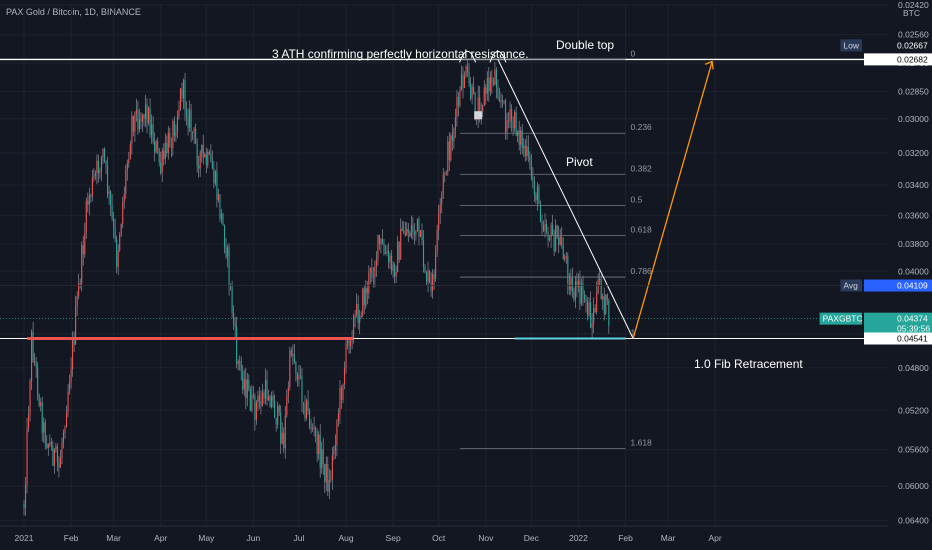  I want to click on price-axis-tick: 0.06400, so click(913, 520).